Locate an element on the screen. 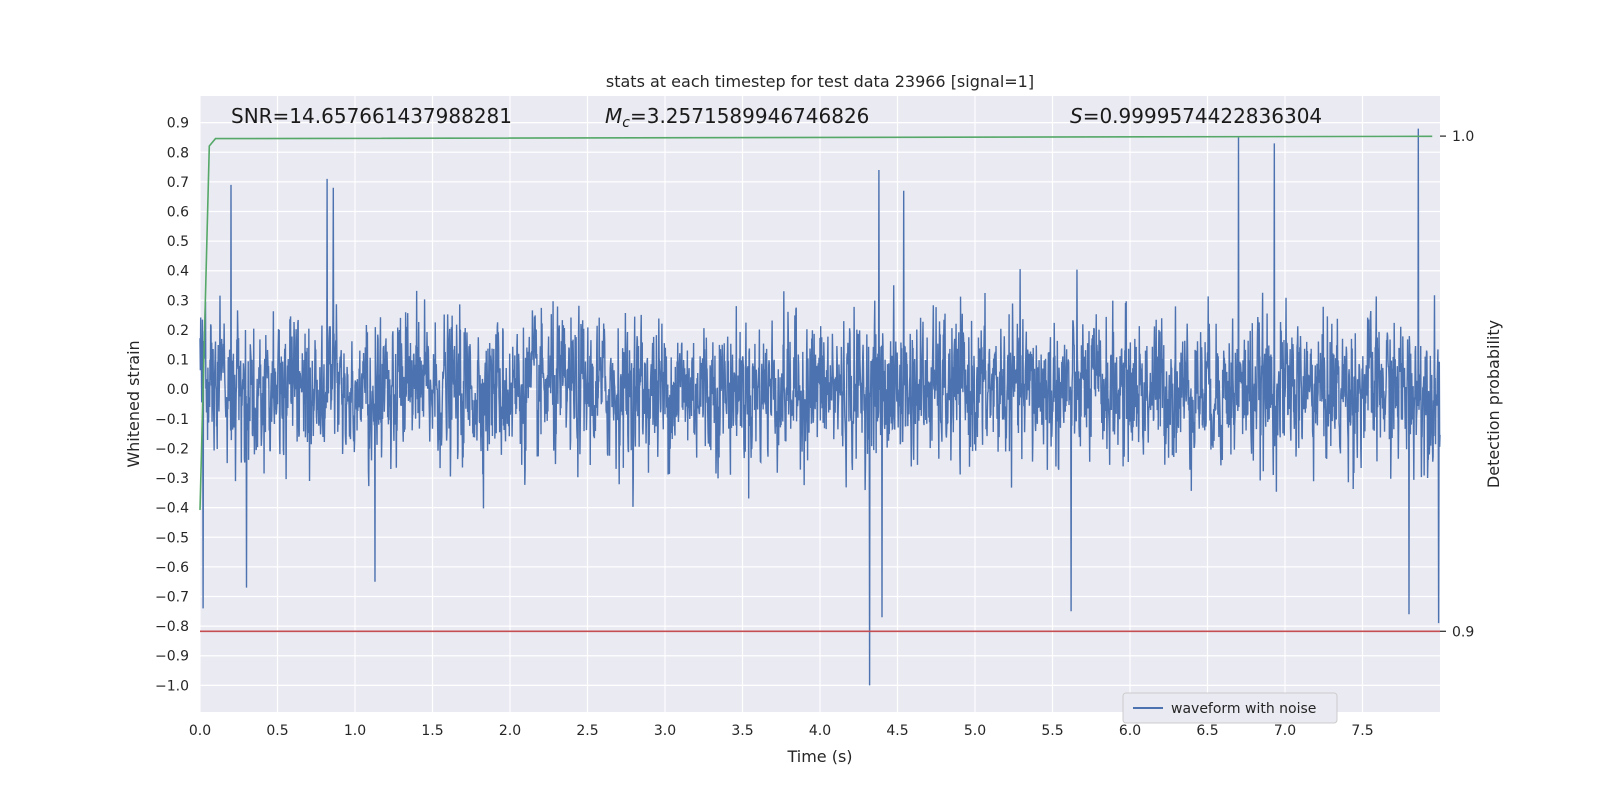 This screenshot has height=800, width=1600. y2-tick-label: 0.9 is located at coordinates (1463, 632).